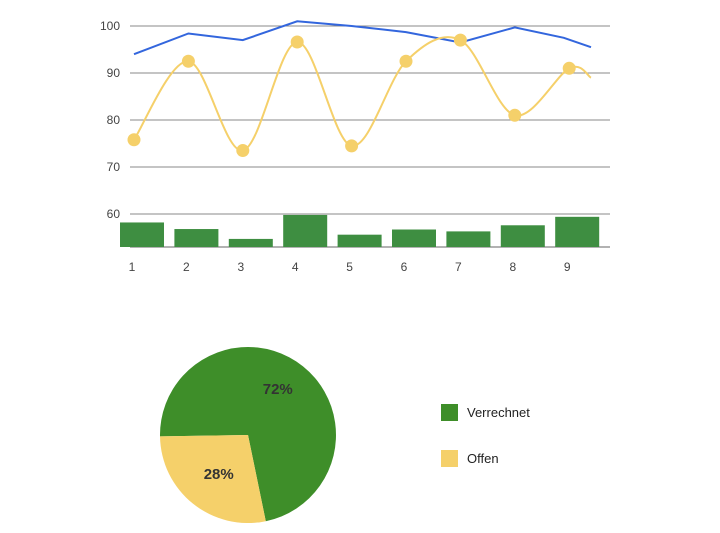  Describe the element at coordinates (458, 267) in the screenshot. I see `x-tick-label: 7` at that location.